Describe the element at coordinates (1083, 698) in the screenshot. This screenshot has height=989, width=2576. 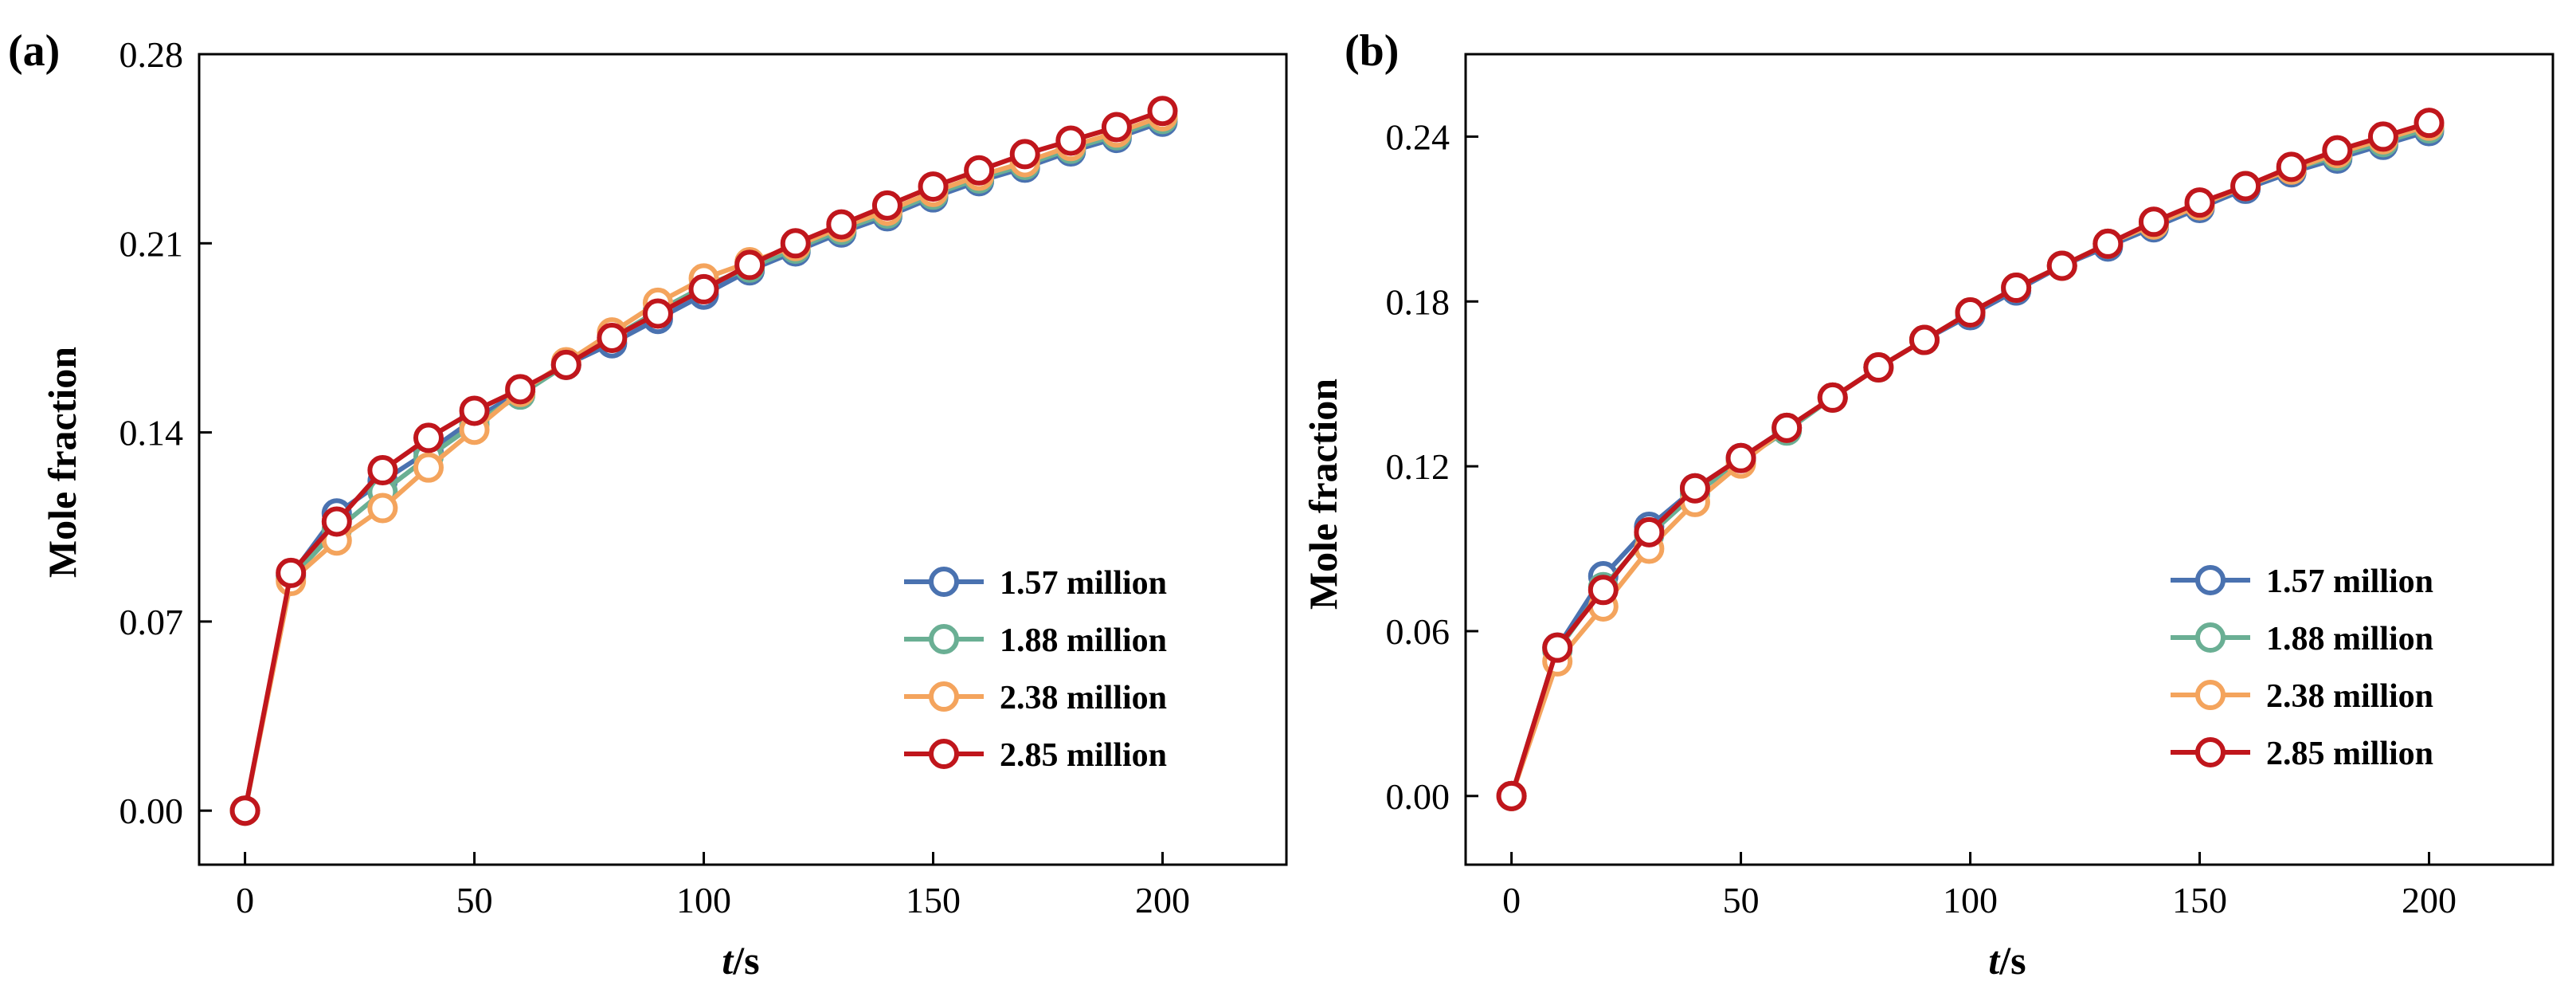
I see `legend-label-a-3: 2.38 million` at that location.